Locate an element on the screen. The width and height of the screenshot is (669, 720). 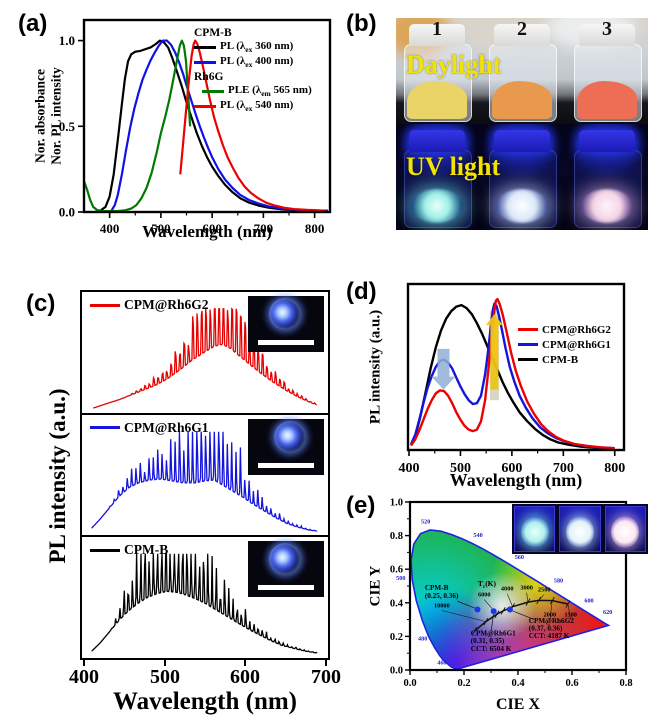
panel-c-y-axis-label: PL intensity (a.u.) is located at coordinates (57, 476).